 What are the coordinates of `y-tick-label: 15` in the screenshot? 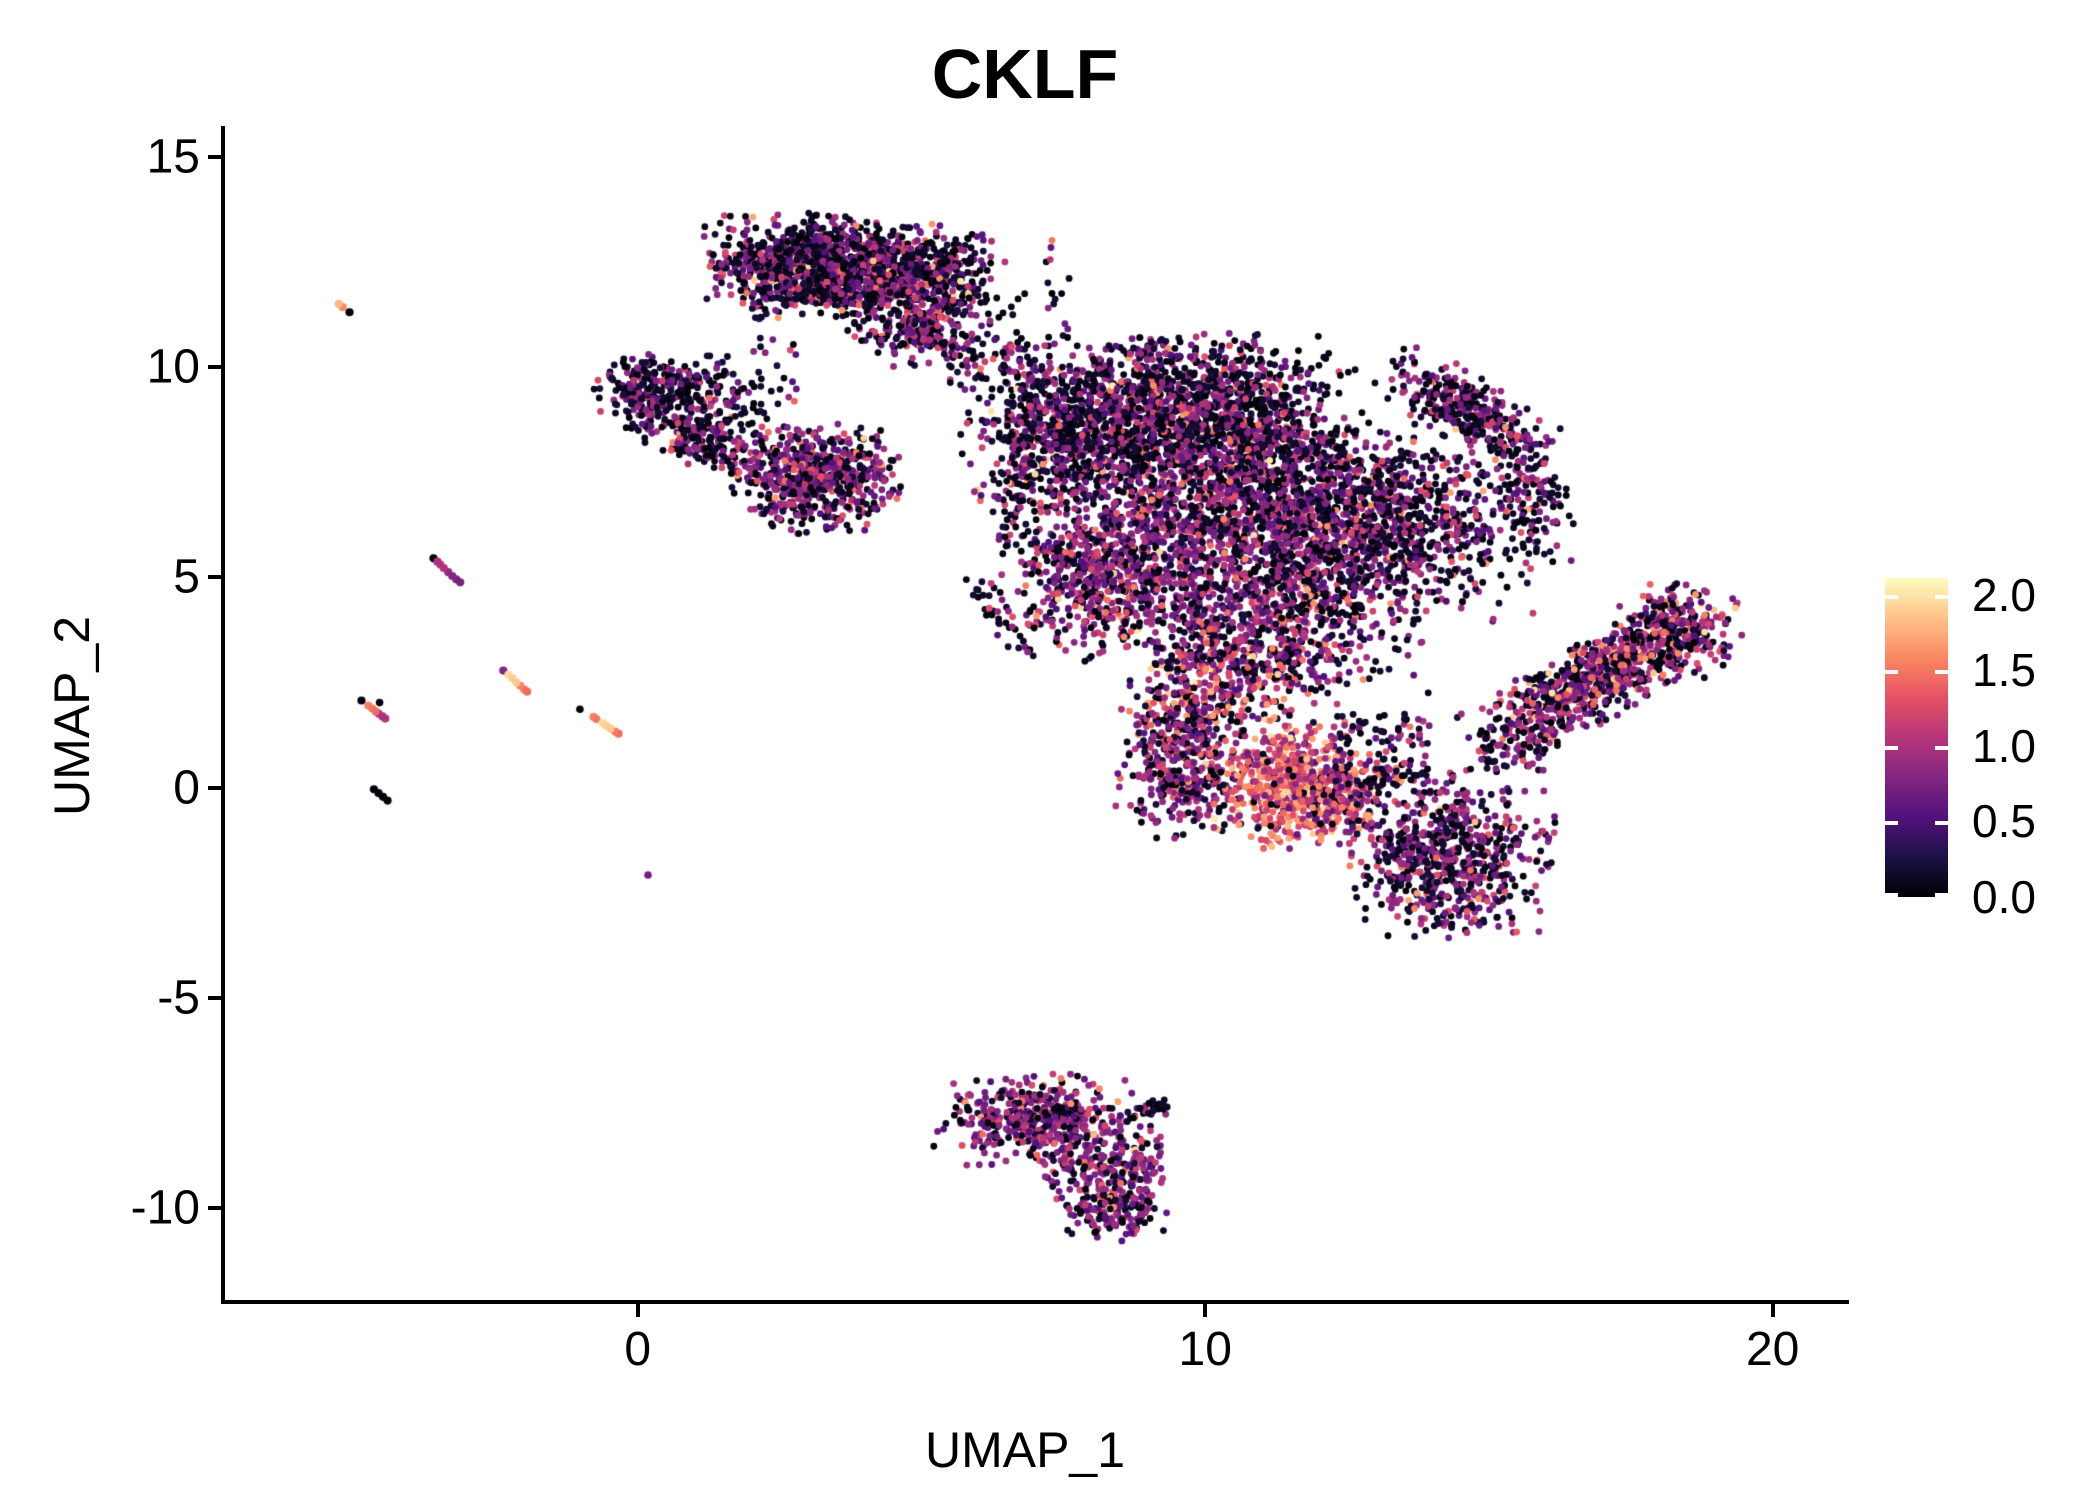 It's located at (173, 157).